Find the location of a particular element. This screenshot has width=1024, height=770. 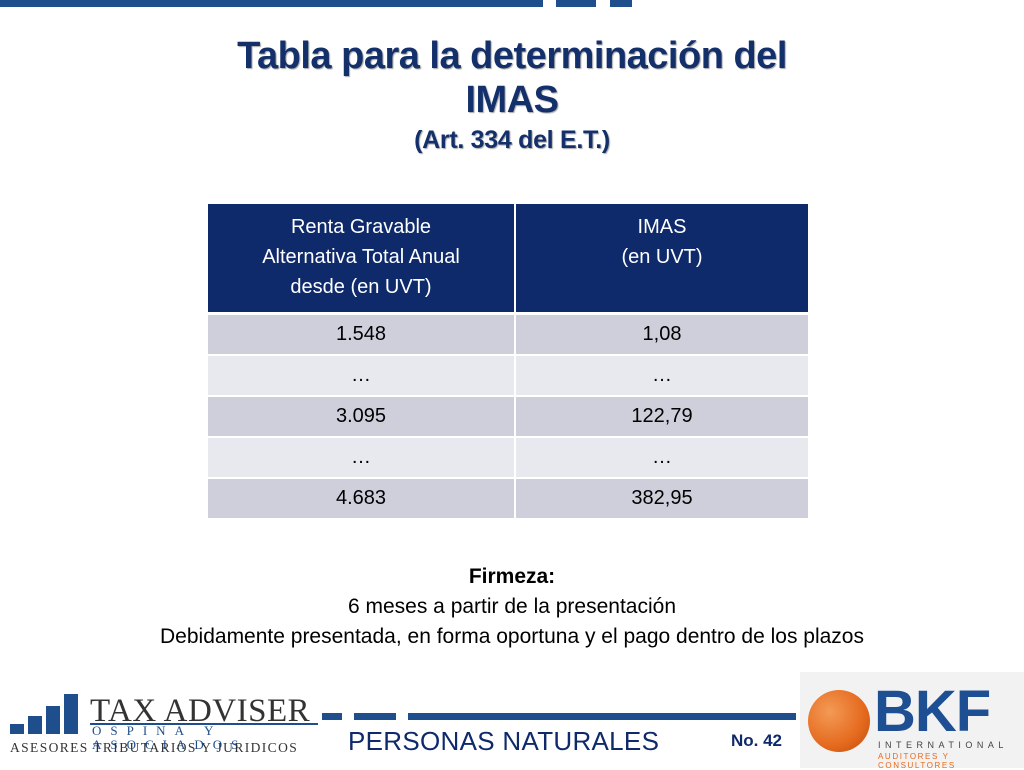

tax-adviser-name: TAX ADVISER is located at coordinates (200, 711).